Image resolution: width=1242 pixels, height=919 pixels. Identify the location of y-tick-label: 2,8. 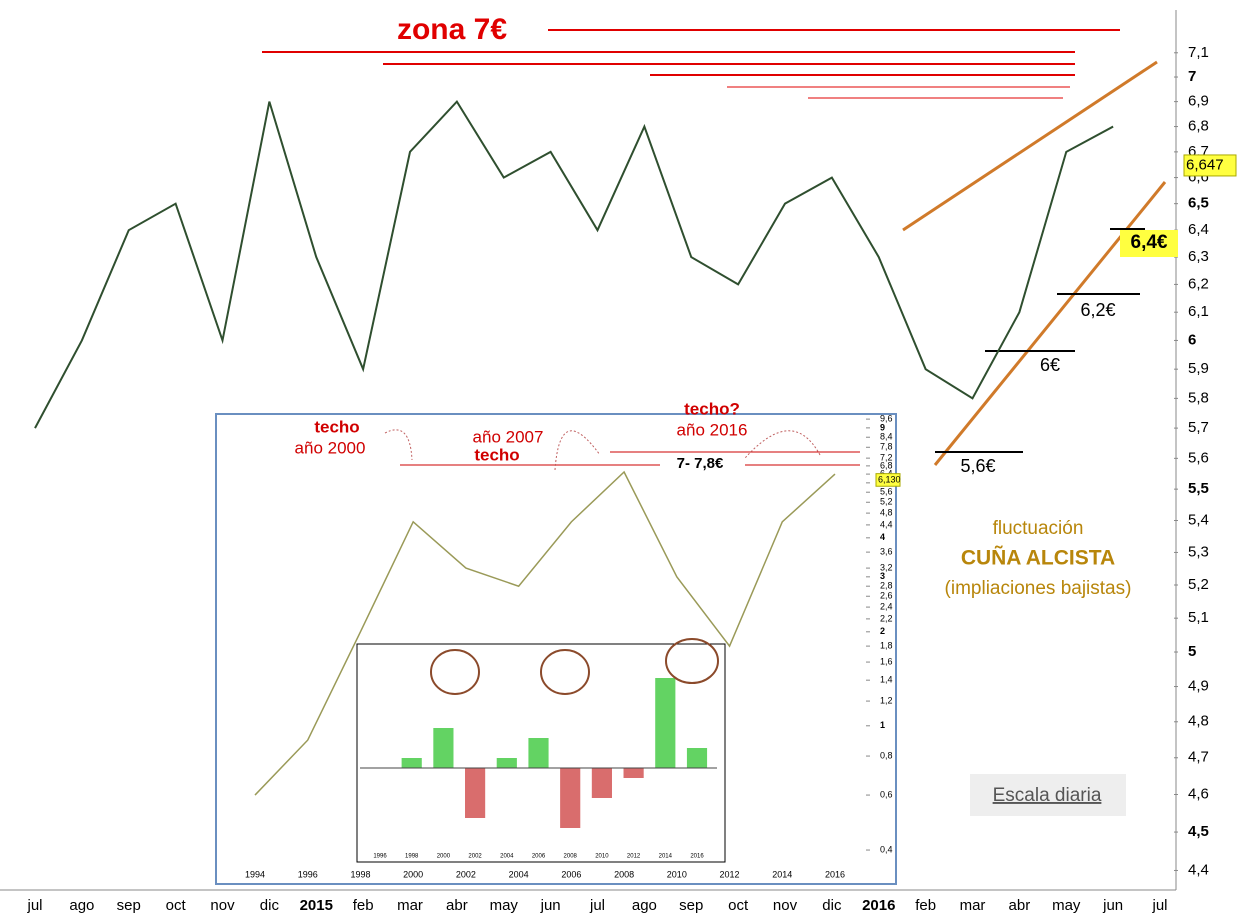
(886, 586).